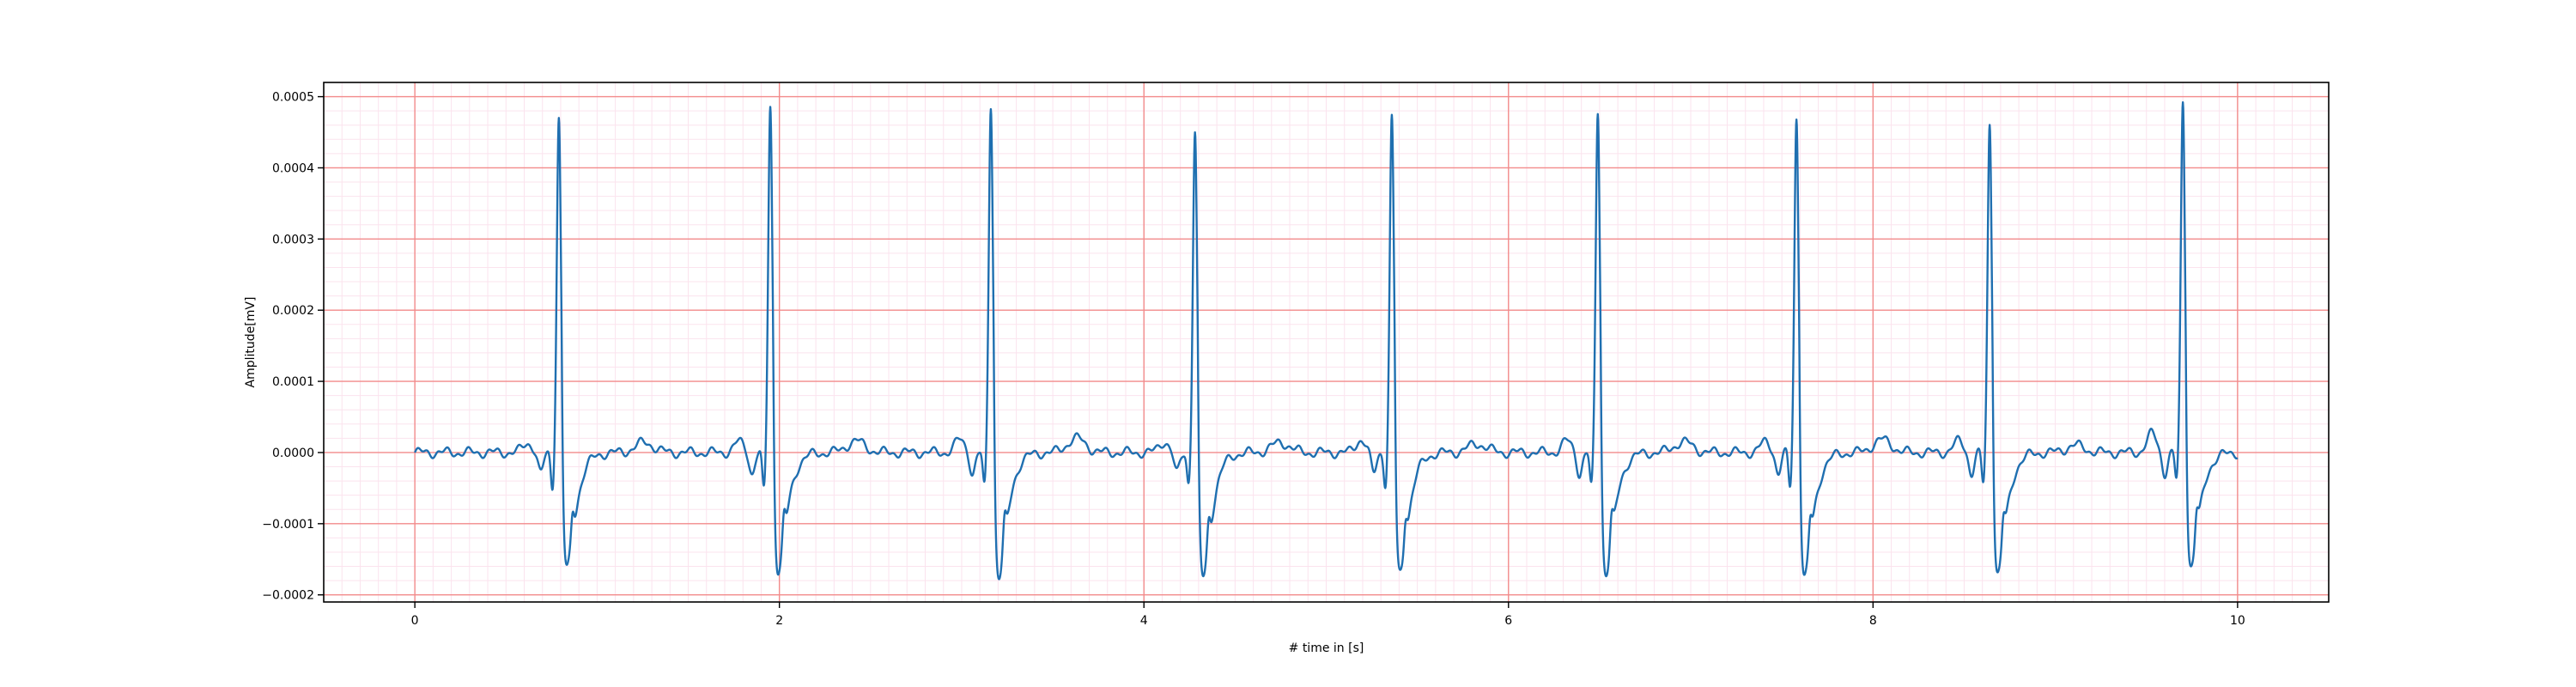 This screenshot has width=2576, height=687. I want to click on x-tick-label: 8, so click(1873, 621).